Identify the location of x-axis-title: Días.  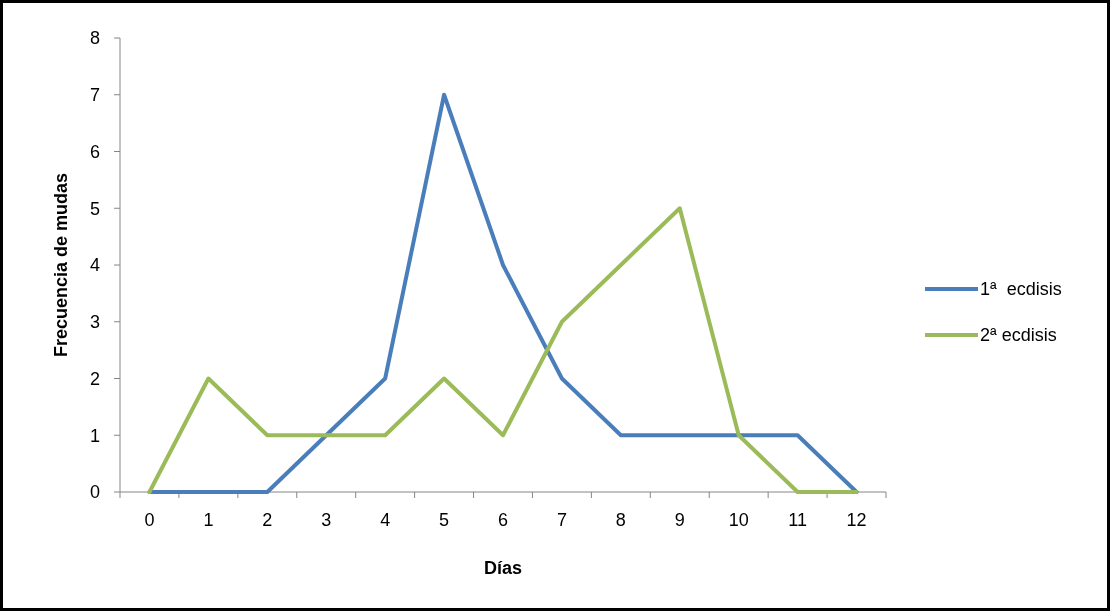
(503, 568).